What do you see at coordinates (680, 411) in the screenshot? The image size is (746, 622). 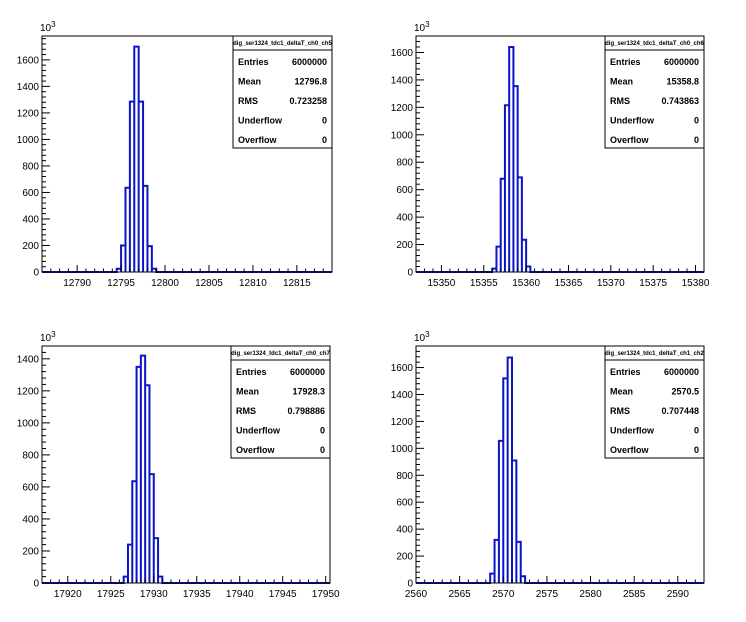 I see `stats-value: 0.707448` at bounding box center [680, 411].